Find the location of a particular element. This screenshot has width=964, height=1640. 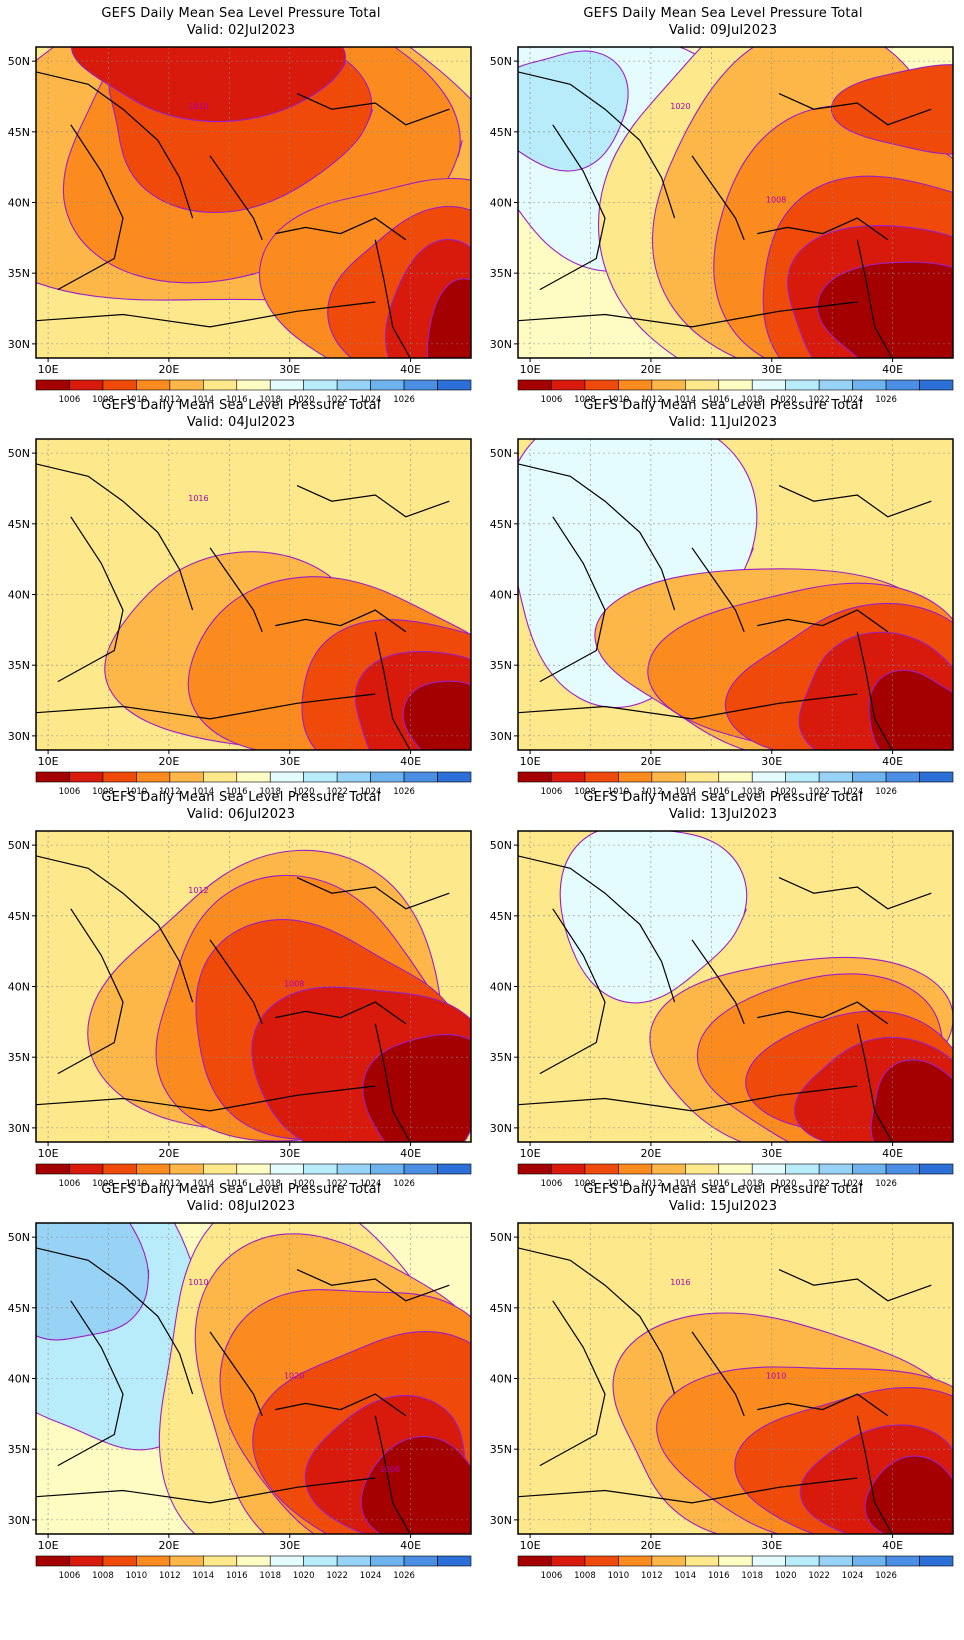

pressure-map: 30N 35N 40N 45N 50N 10E 20E 30E 40E is located at coordinates (722, 994).